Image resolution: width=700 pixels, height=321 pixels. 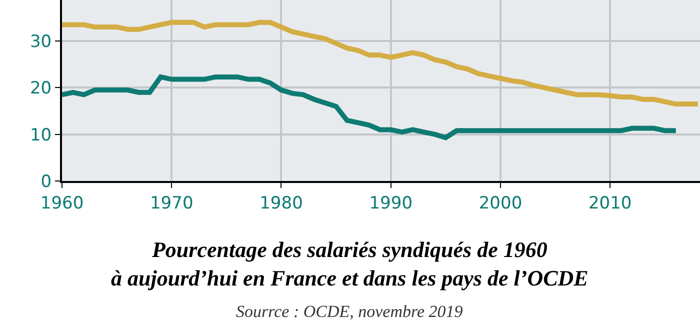 I want to click on x-tick-label: 1960, so click(x=62, y=203).